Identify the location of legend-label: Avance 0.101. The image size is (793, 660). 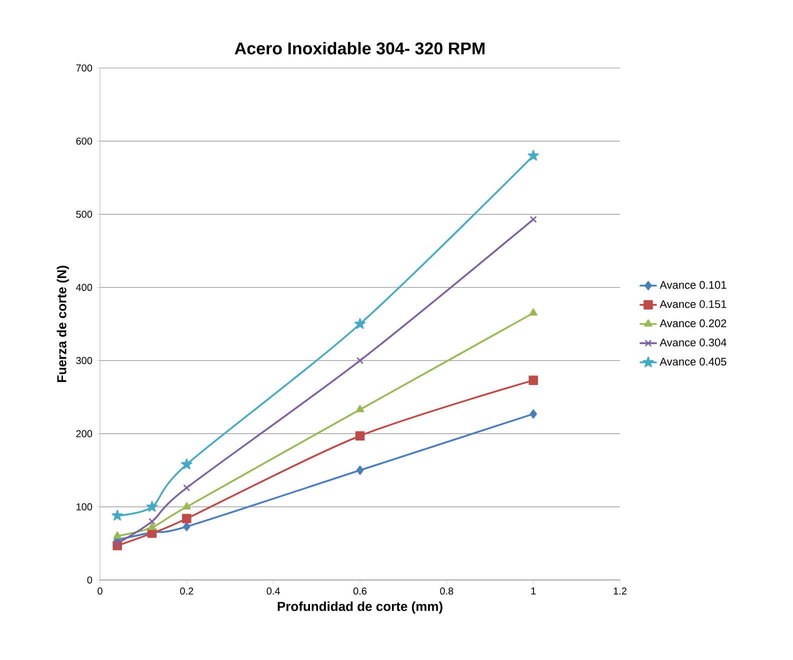
(693, 285).